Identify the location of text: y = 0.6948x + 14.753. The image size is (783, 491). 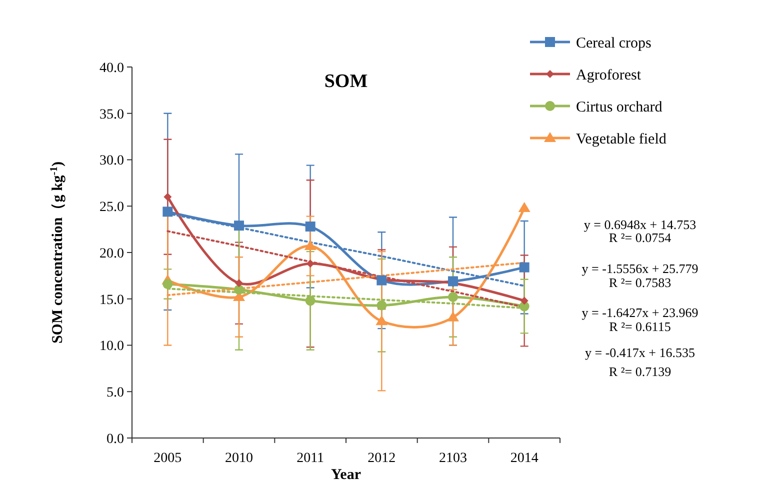
(640, 224).